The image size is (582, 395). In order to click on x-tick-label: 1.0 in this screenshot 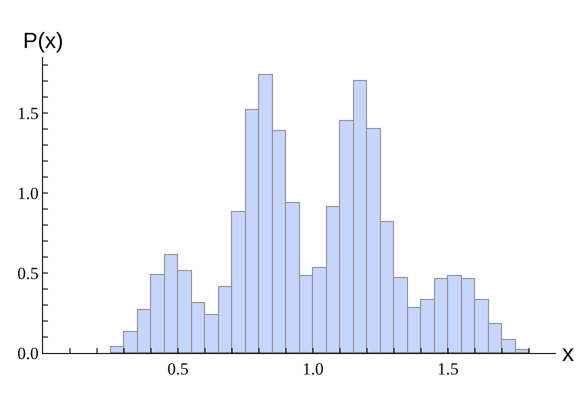, I will do `click(313, 368)`.